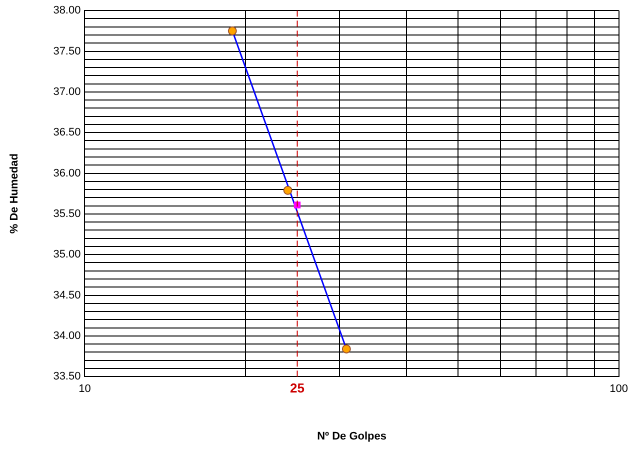 The height and width of the screenshot is (461, 634). Describe the element at coordinates (67, 173) in the screenshot. I see `y-tick-label: 36.00` at that location.